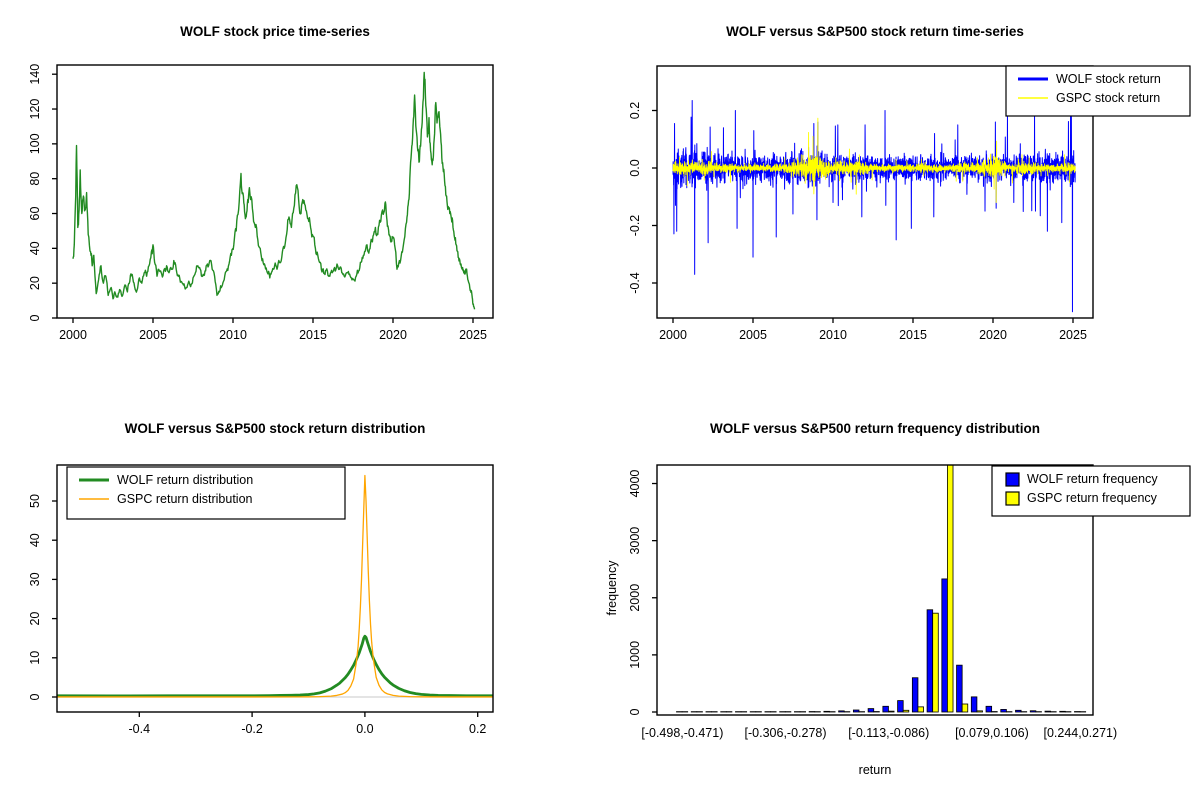 This screenshot has width=1200, height=800. What do you see at coordinates (35, 74) in the screenshot?
I see `y-tick-label: 140` at bounding box center [35, 74].